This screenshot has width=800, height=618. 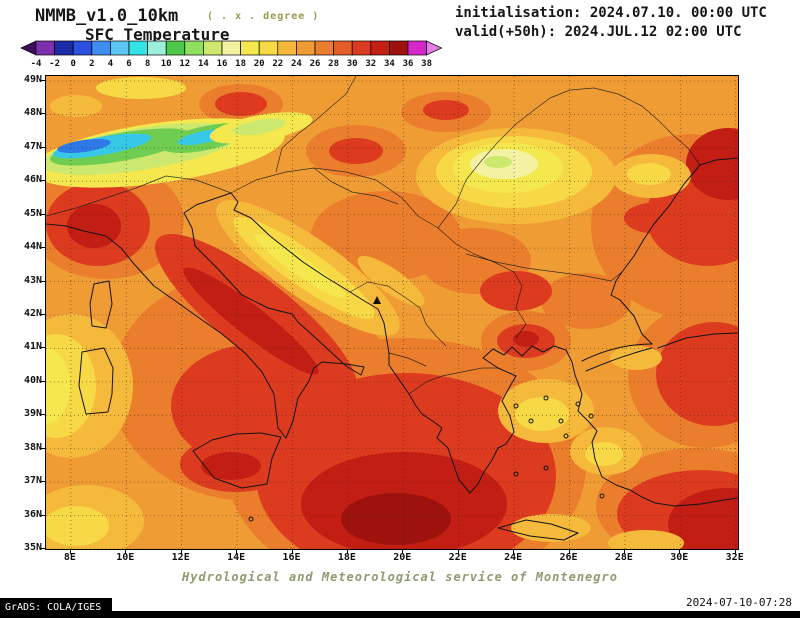 What do you see at coordinates (184, 64) in the screenshot?
I see `colorbar-tick-label: 12` at bounding box center [184, 64].